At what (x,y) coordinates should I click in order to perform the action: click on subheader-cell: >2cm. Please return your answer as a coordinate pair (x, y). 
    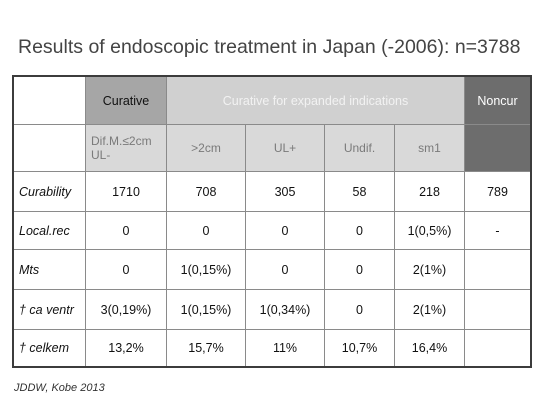
    Looking at the image, I should click on (206, 148).